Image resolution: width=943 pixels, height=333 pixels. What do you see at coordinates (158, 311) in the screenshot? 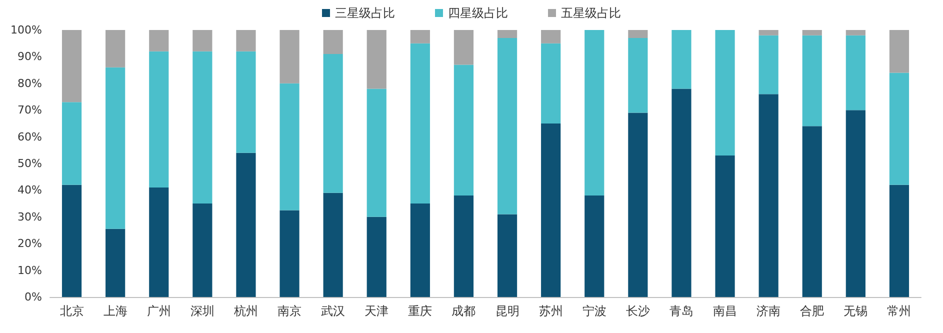
I see `x-tick-label: 广州` at bounding box center [158, 311].